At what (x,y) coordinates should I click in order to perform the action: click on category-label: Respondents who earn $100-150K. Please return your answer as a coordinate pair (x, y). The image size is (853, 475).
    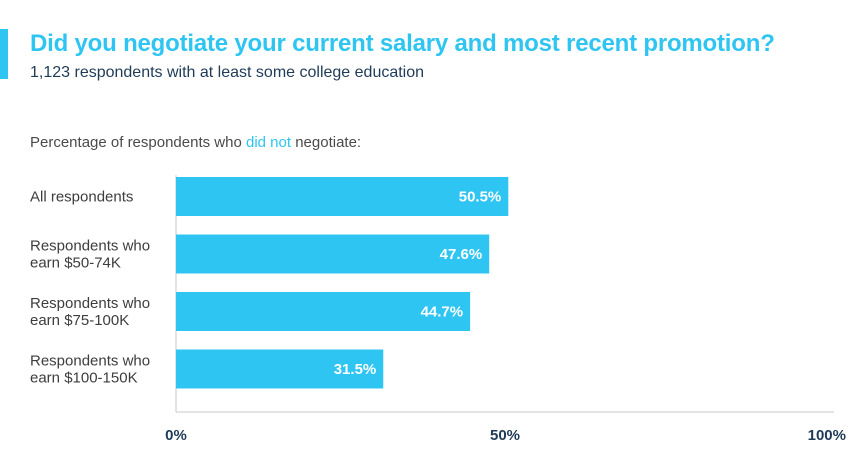
    Looking at the image, I should click on (90, 370).